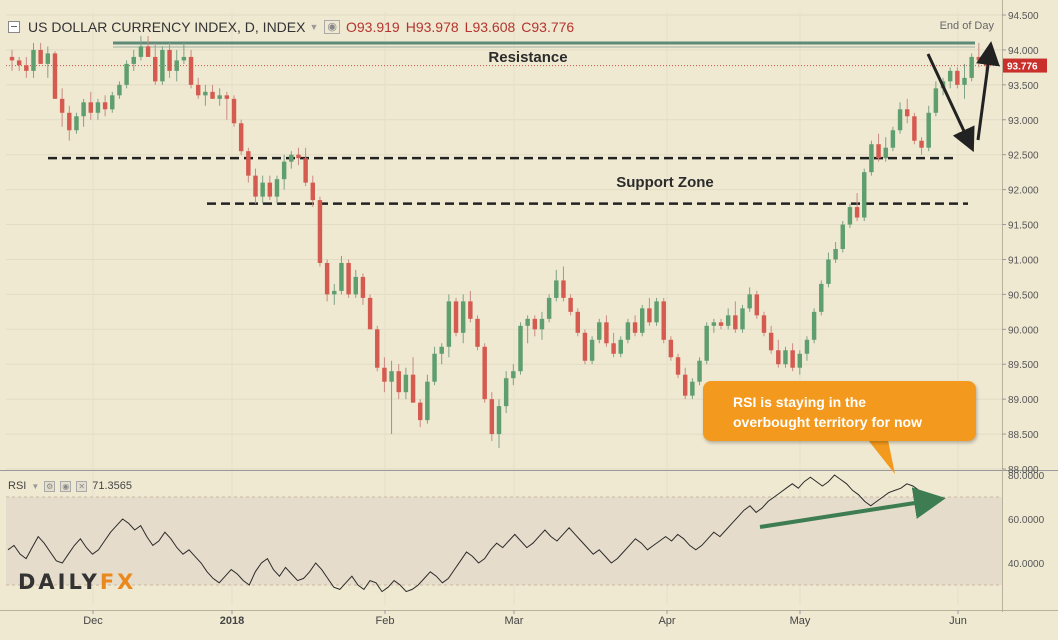 The height and width of the screenshot is (640, 1058). Describe the element at coordinates (514, 621) in the screenshot. I see `time-tick-label: Mar` at that location.